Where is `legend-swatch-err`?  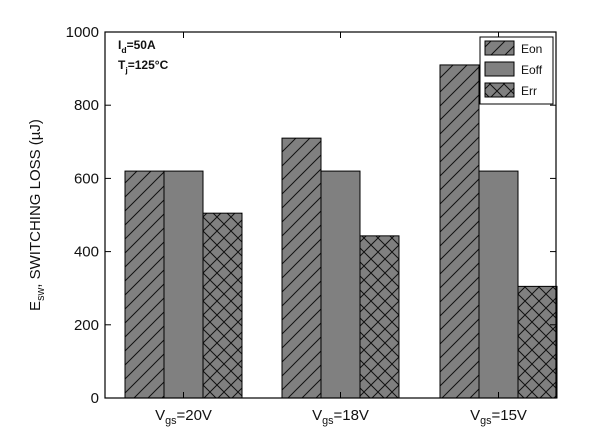
legend-swatch-err is located at coordinates (499, 90).